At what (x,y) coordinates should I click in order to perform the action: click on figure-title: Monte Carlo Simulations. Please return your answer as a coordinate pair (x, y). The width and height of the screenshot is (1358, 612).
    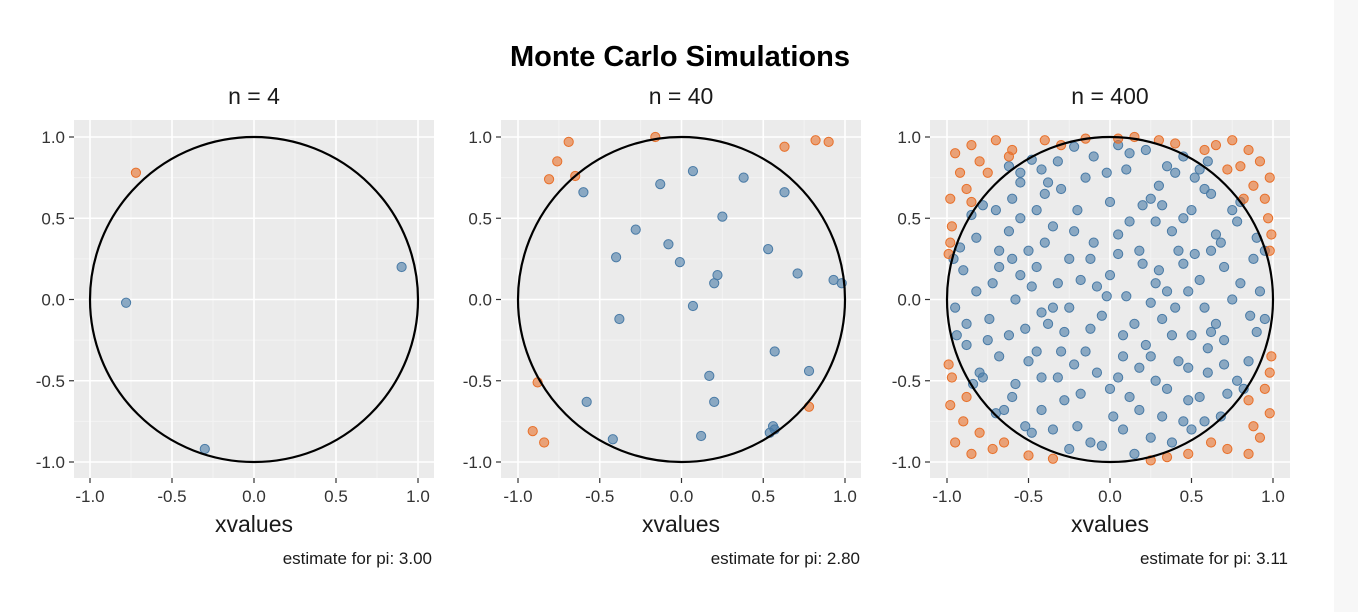
    Looking at the image, I should click on (680, 57).